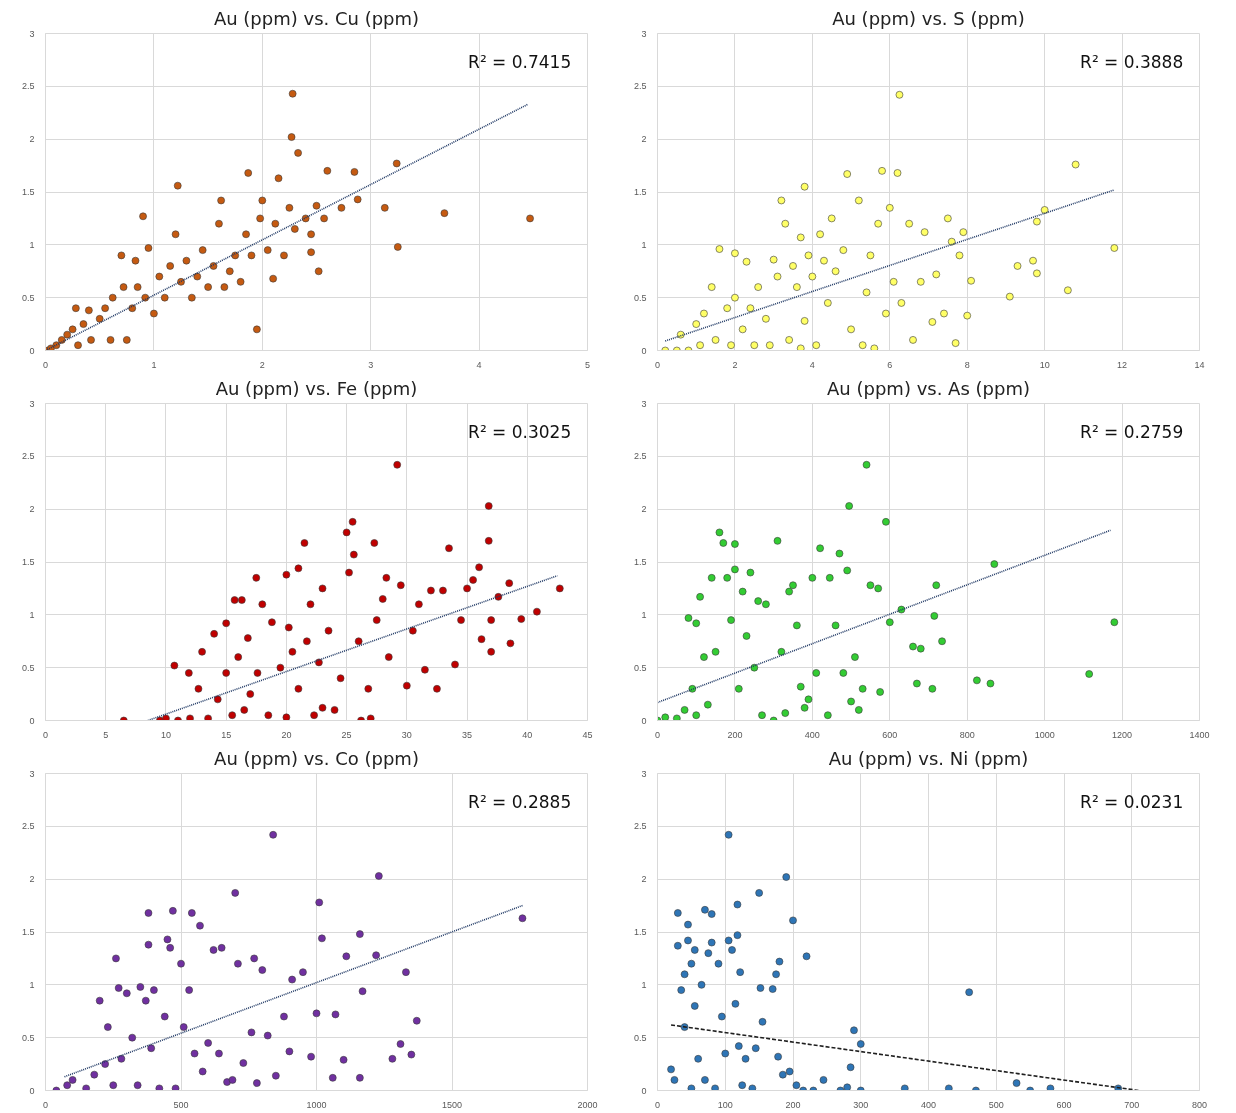 The height and width of the screenshot is (1113, 1236). I want to click on x-tick-label: 1500, so click(452, 1104).